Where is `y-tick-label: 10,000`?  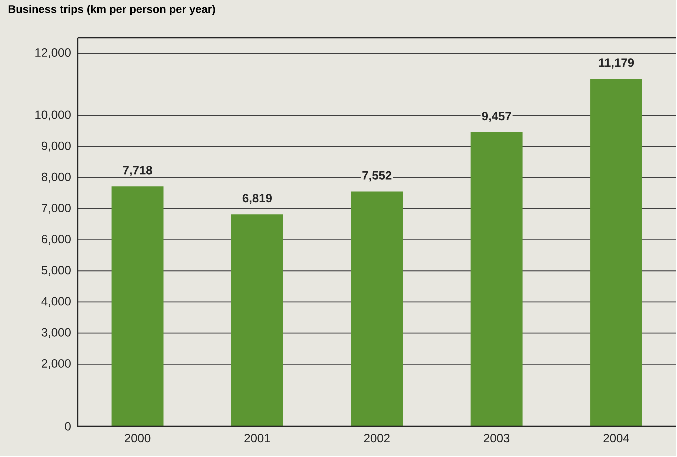 y-tick-label: 10,000 is located at coordinates (53, 115).